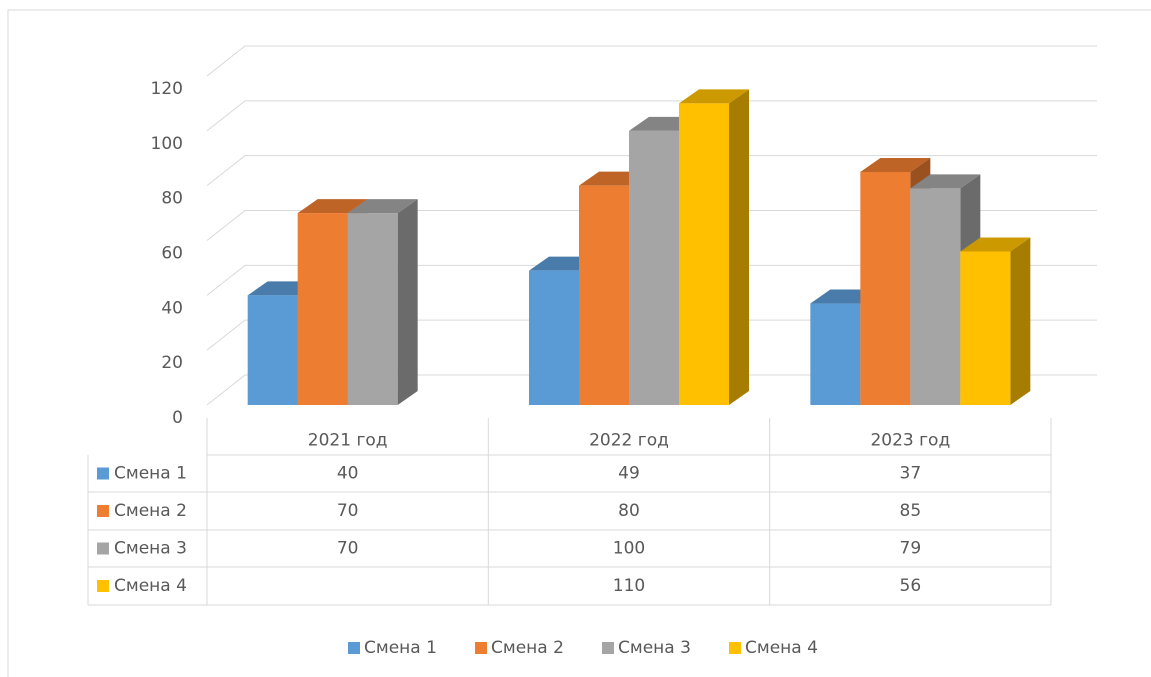 The image size is (1151, 677). Describe the element at coordinates (167, 89) in the screenshot. I see `y-tick-label: 120` at that location.